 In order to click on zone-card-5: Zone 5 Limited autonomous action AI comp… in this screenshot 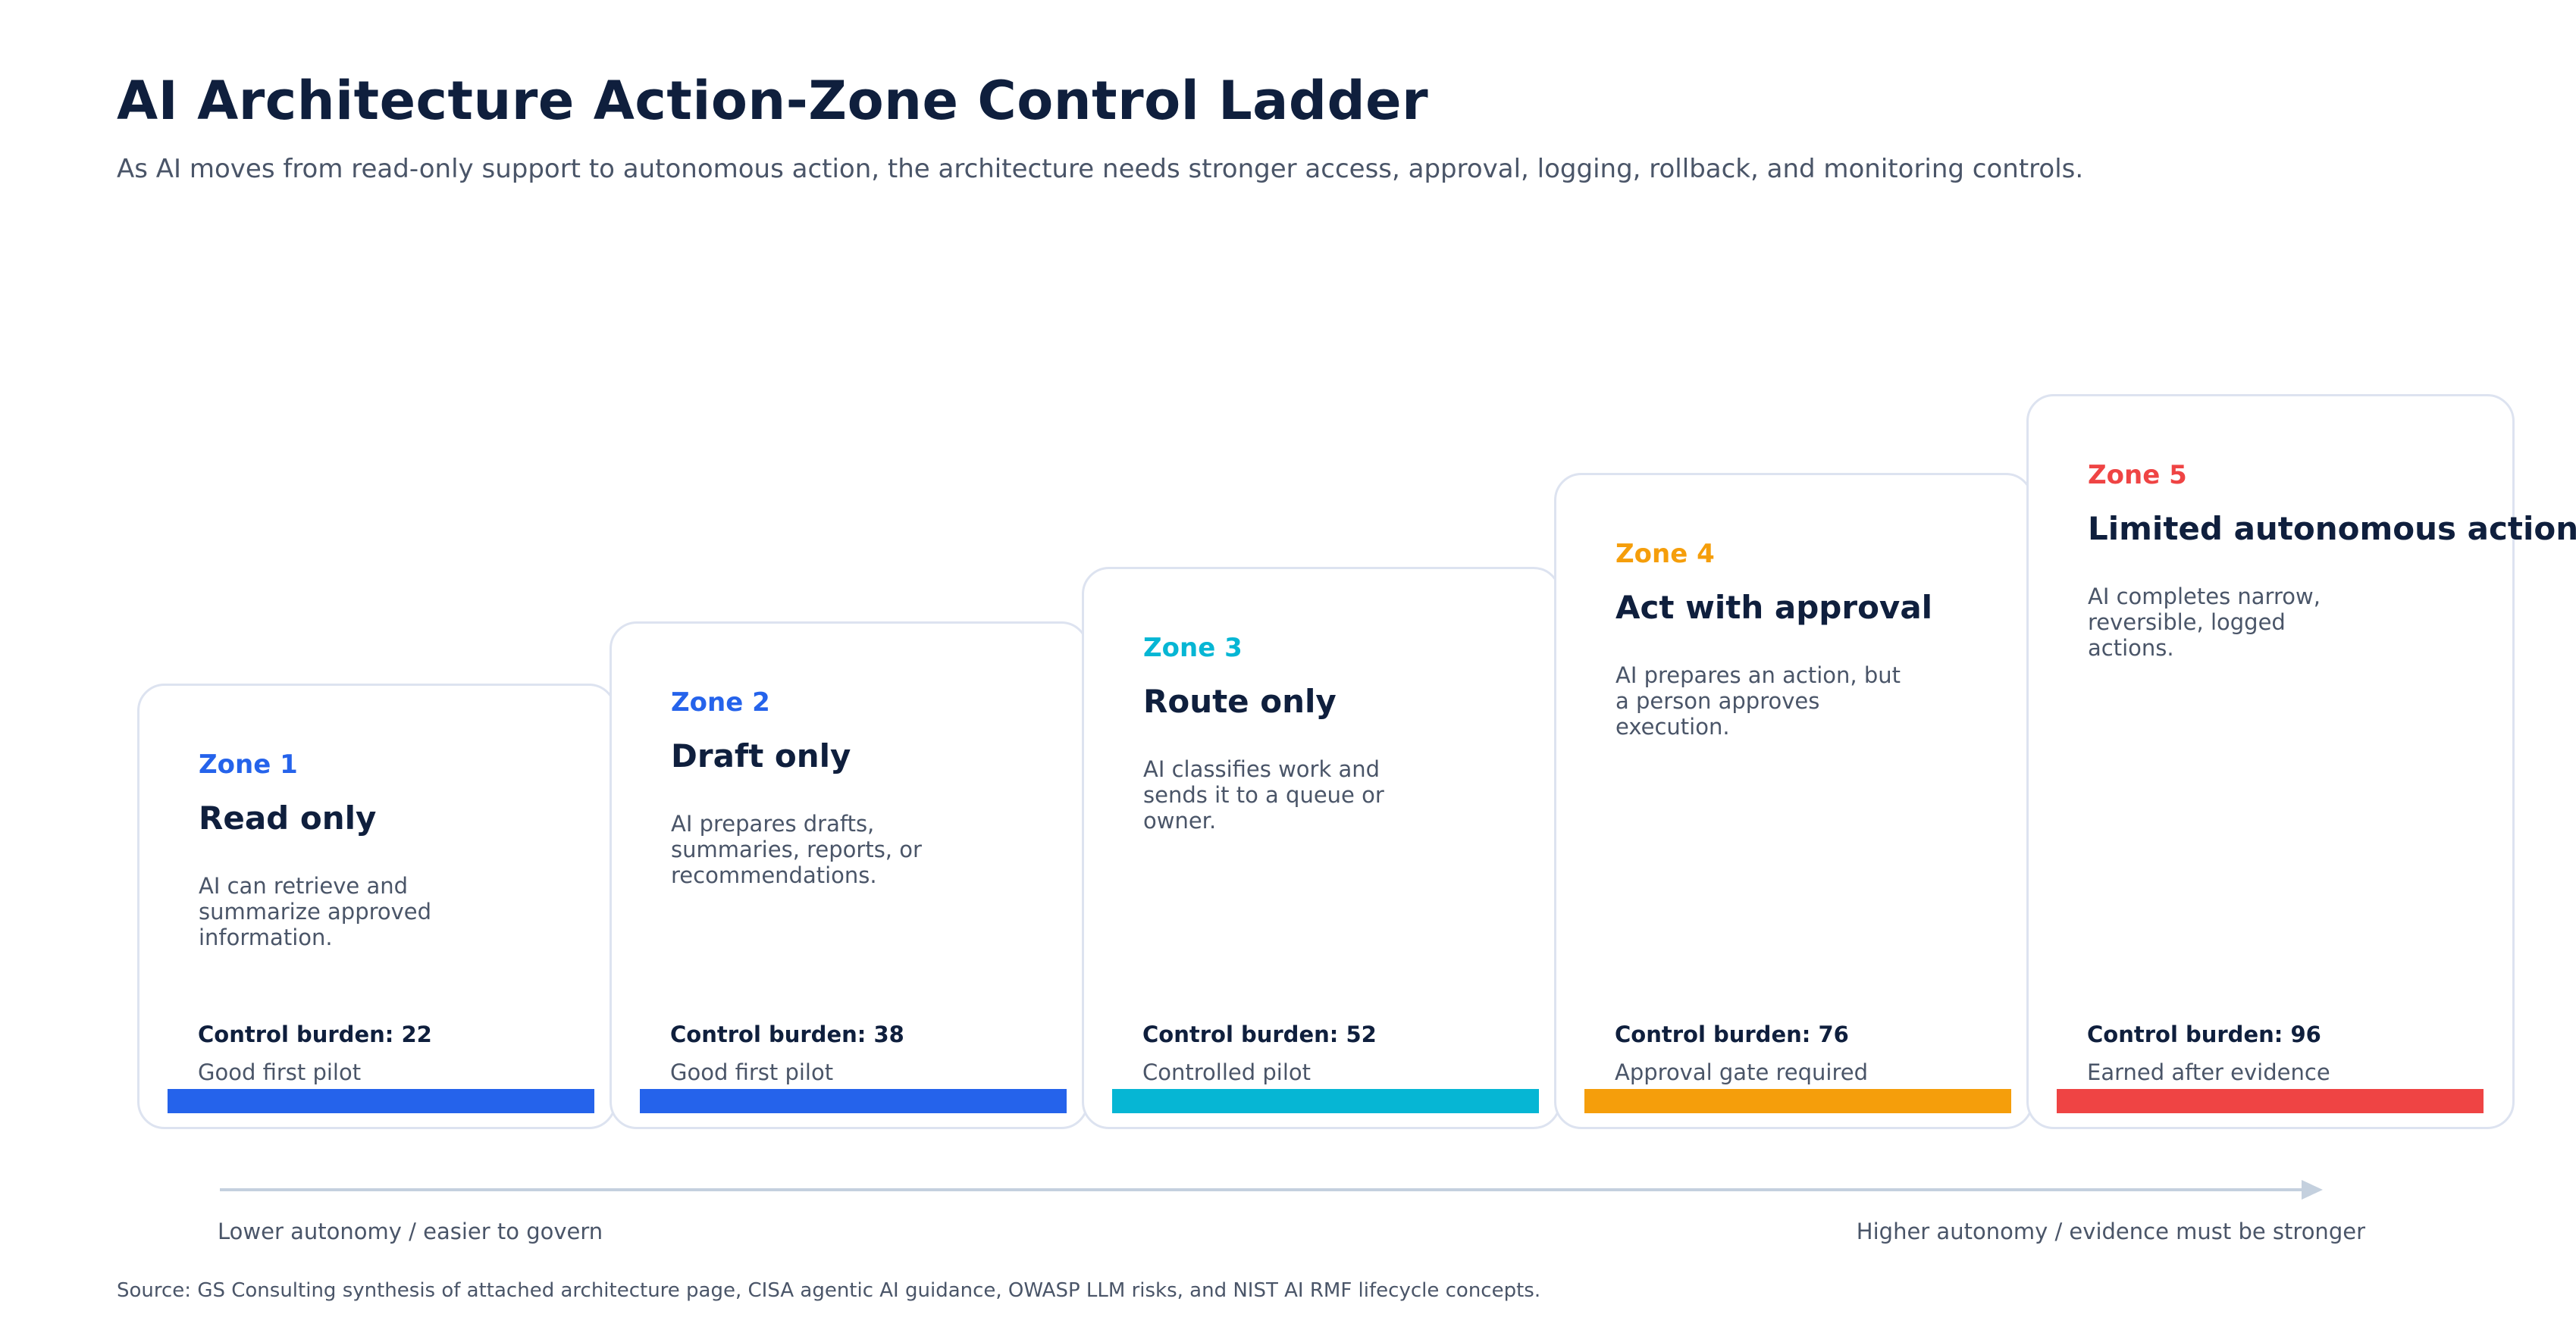, I will do `click(2301, 761)`.